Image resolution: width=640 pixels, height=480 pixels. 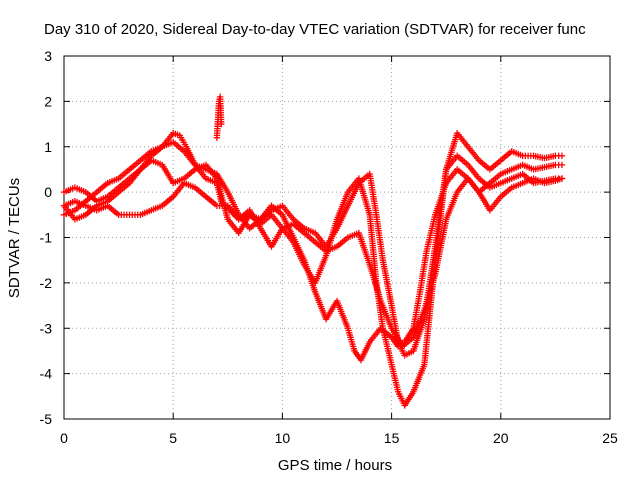 What do you see at coordinates (48, 147) in the screenshot?
I see `y-tick-label: 1` at bounding box center [48, 147].